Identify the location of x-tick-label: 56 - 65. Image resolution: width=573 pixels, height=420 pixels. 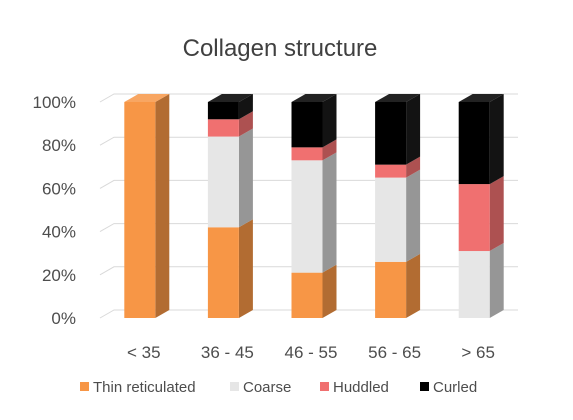
(394, 352).